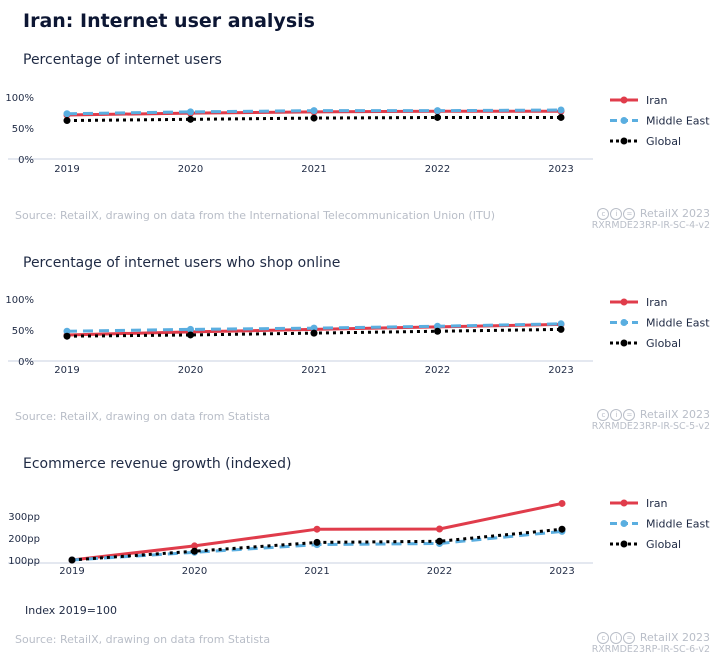 The image size is (727, 666). I want to click on chart-title: Percentage of internet users, so click(122, 60).